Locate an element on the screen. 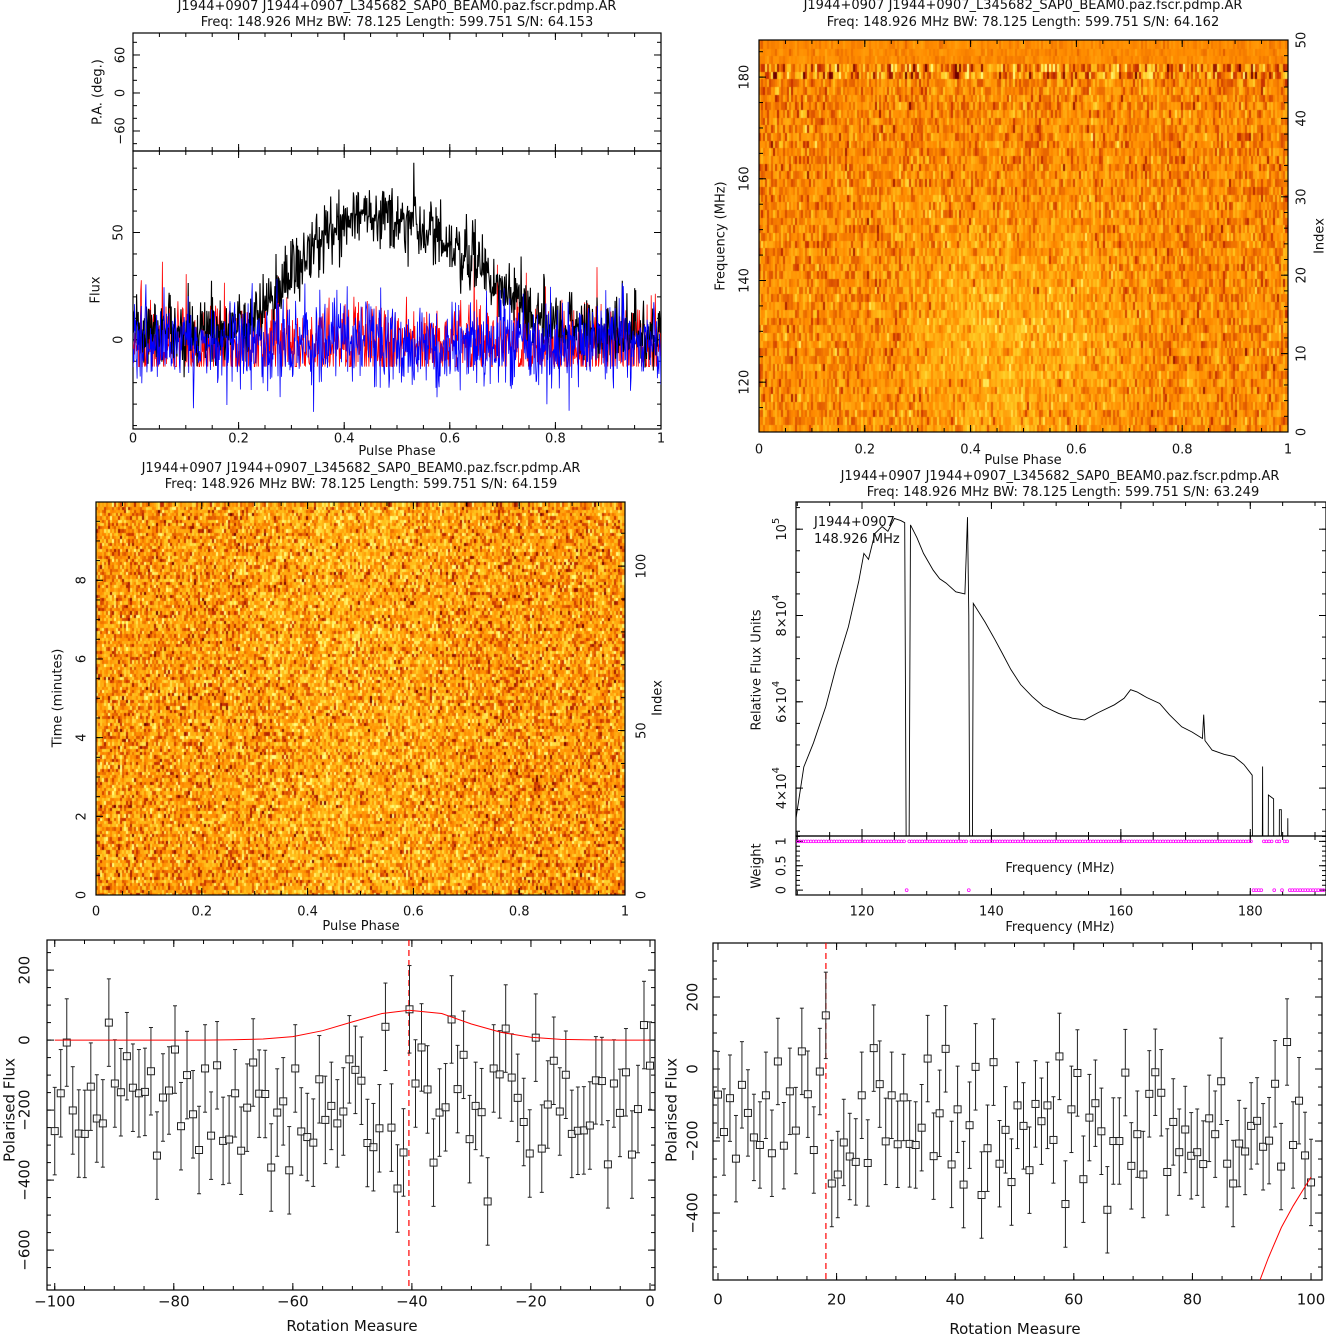 The height and width of the screenshot is (1335, 1326). y-tick-label: 105 is located at coordinates (780, 529).